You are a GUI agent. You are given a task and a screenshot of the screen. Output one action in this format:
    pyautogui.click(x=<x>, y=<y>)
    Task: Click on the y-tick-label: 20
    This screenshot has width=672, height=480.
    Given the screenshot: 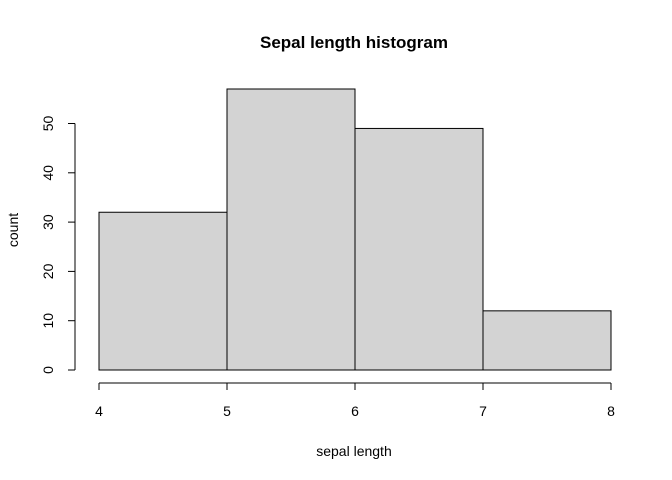 What is the action you would take?
    pyautogui.click(x=48, y=271)
    